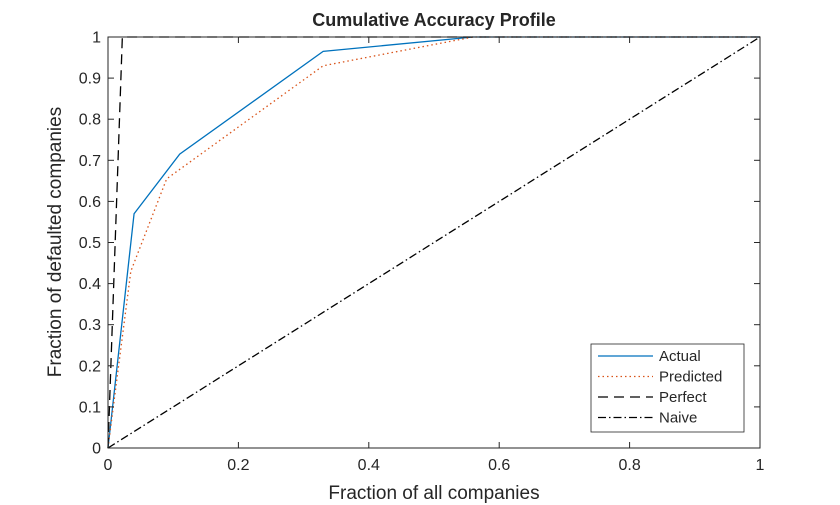 The height and width of the screenshot is (505, 840). I want to click on x-tick-label: 0.4, so click(369, 465).